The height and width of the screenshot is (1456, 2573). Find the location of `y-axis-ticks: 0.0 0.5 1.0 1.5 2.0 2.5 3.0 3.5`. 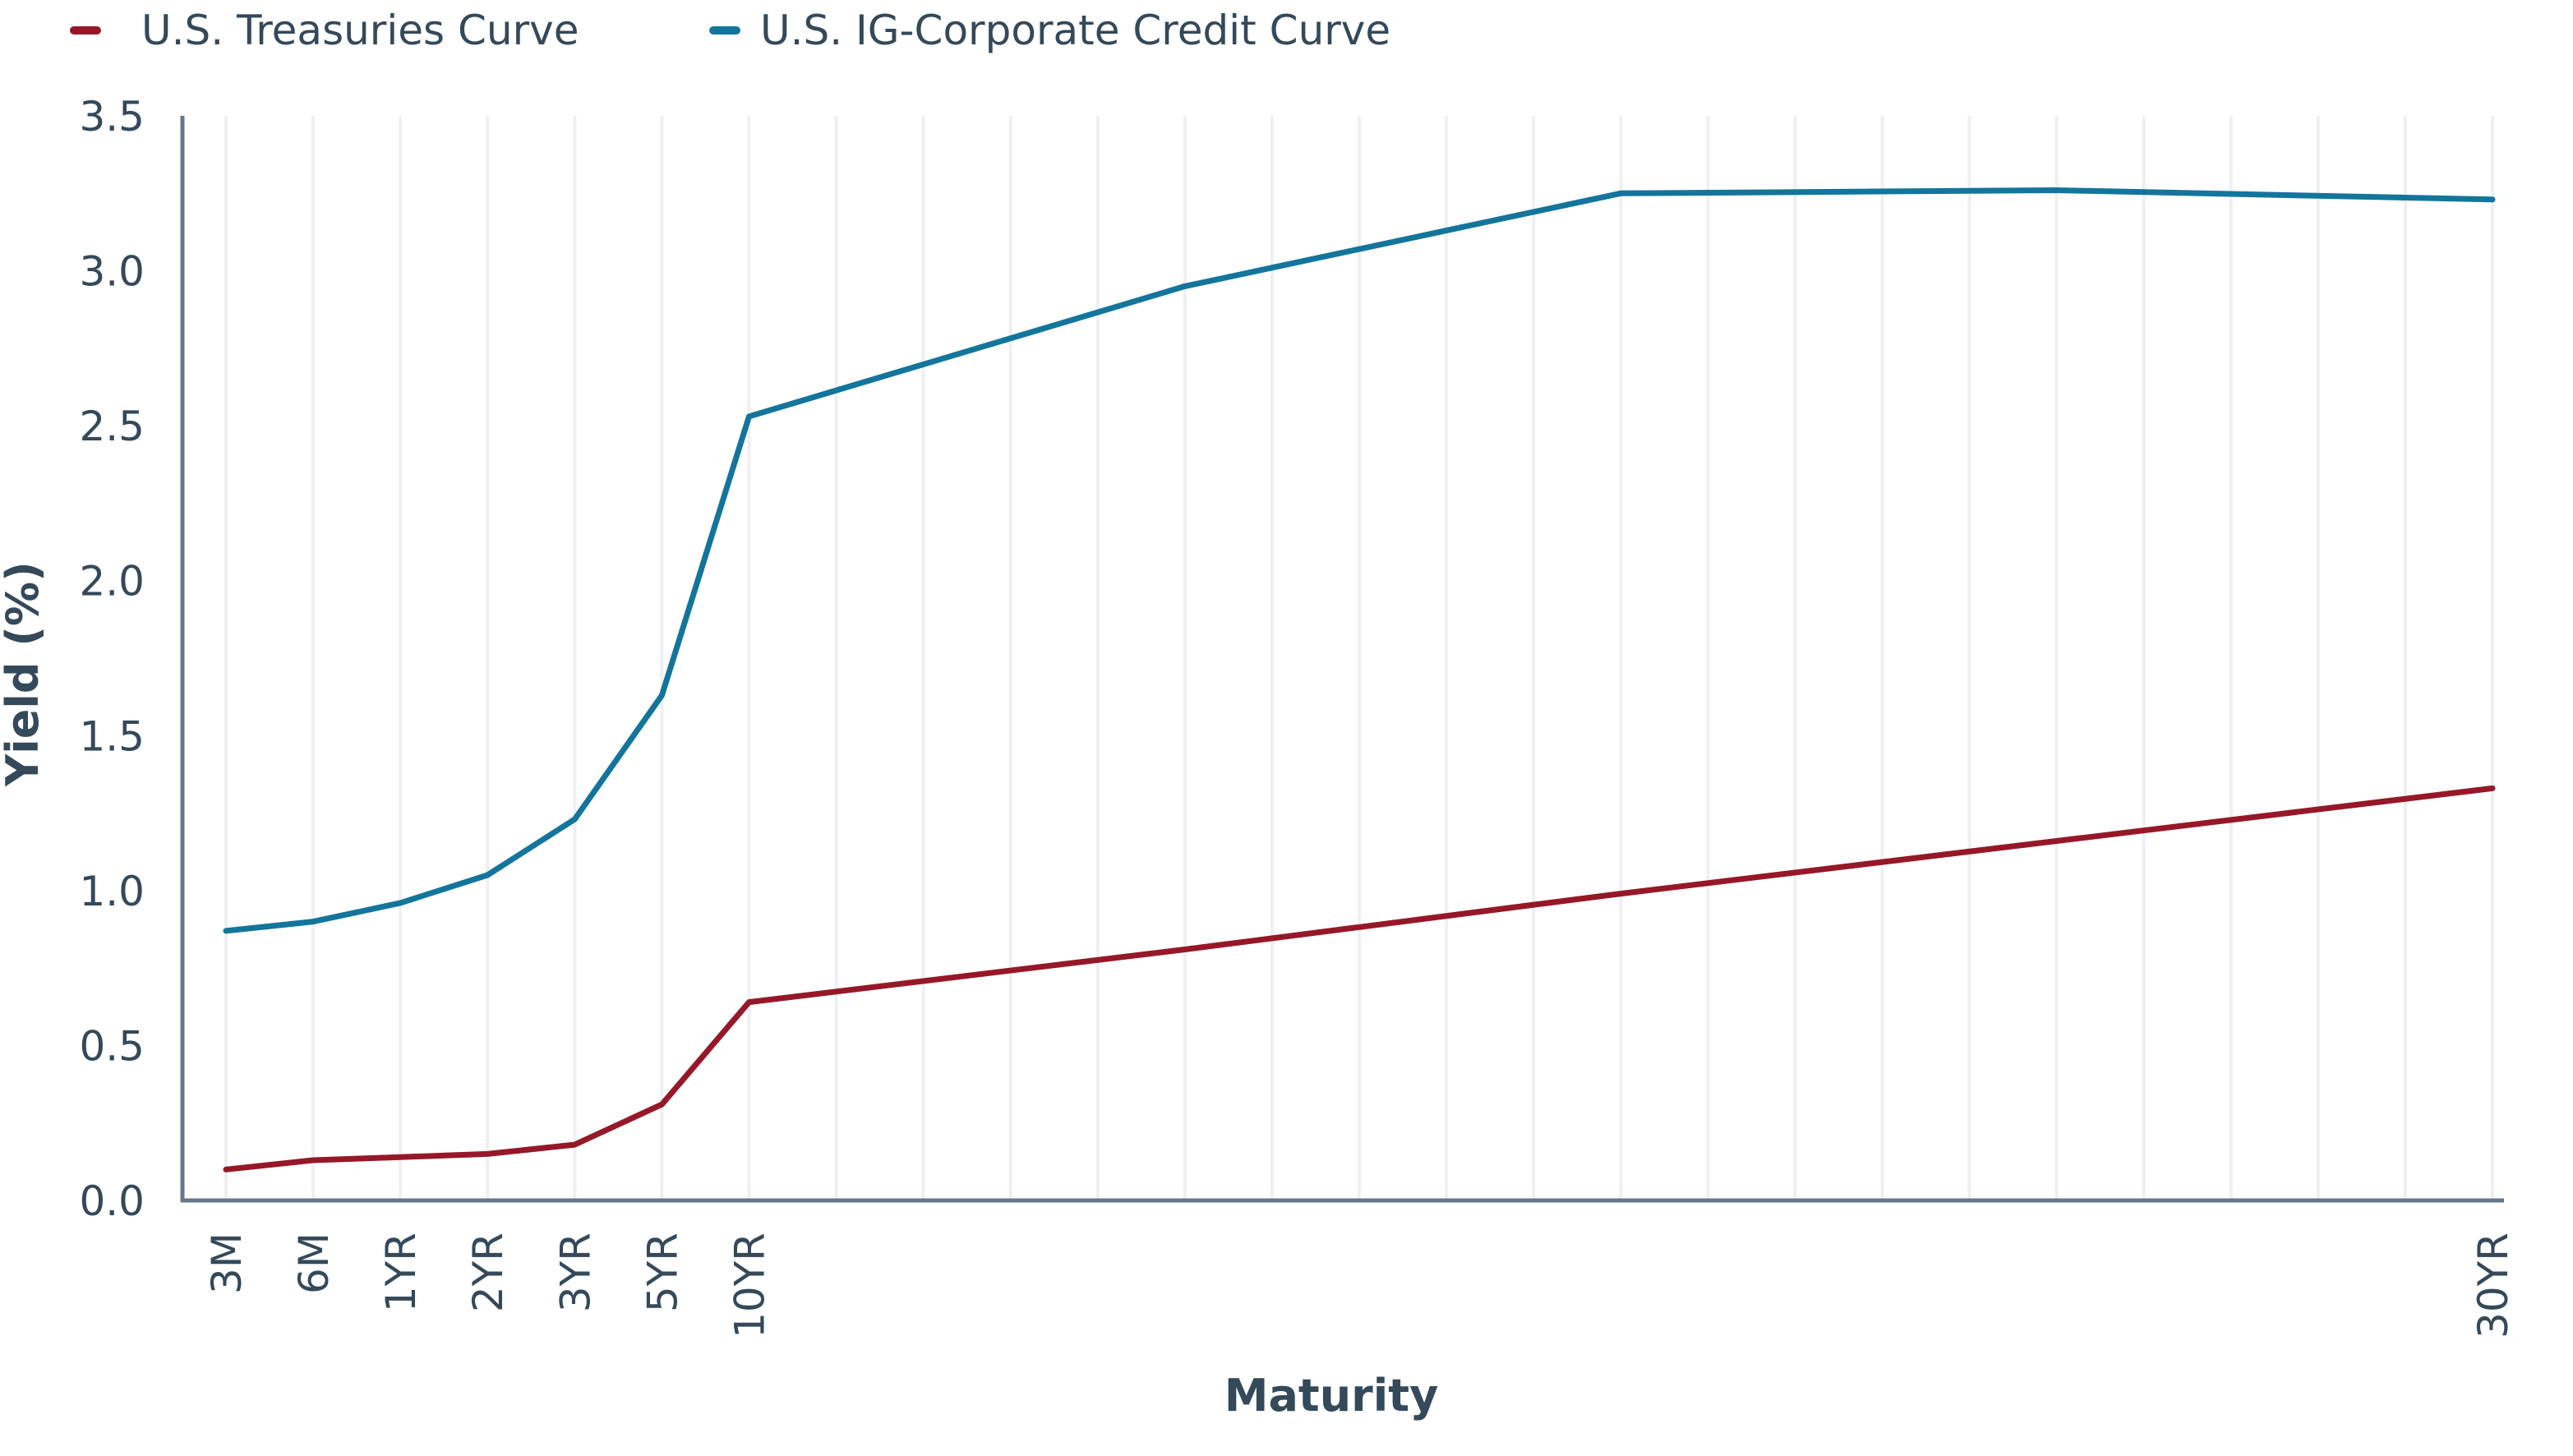

y-axis-ticks: 0.0 0.5 1.0 1.5 2.0 2.5 3.0 3.5 is located at coordinates (112, 659).